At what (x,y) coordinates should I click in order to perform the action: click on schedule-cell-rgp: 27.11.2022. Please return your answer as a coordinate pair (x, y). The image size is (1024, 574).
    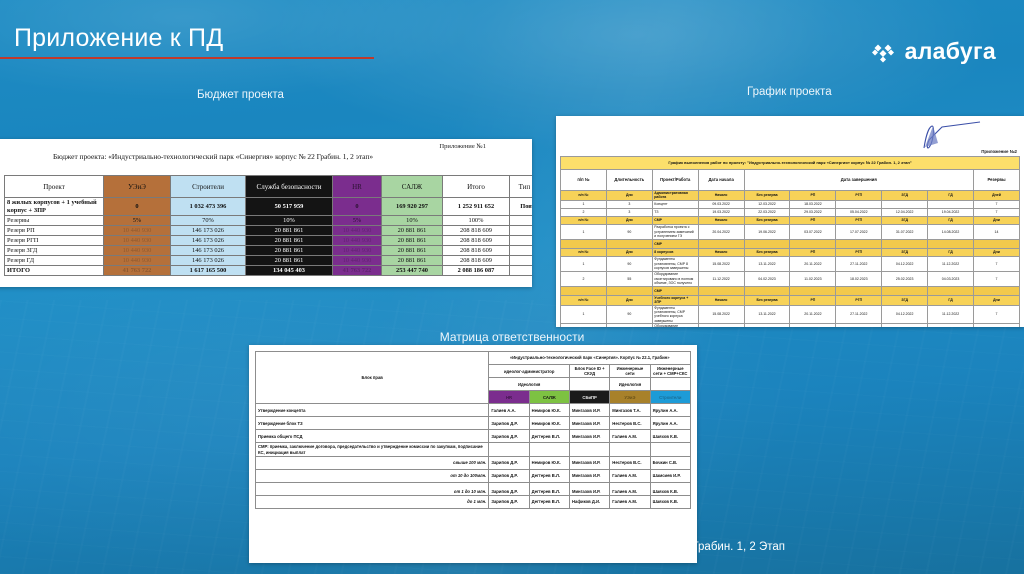
    Looking at the image, I should click on (859, 263).